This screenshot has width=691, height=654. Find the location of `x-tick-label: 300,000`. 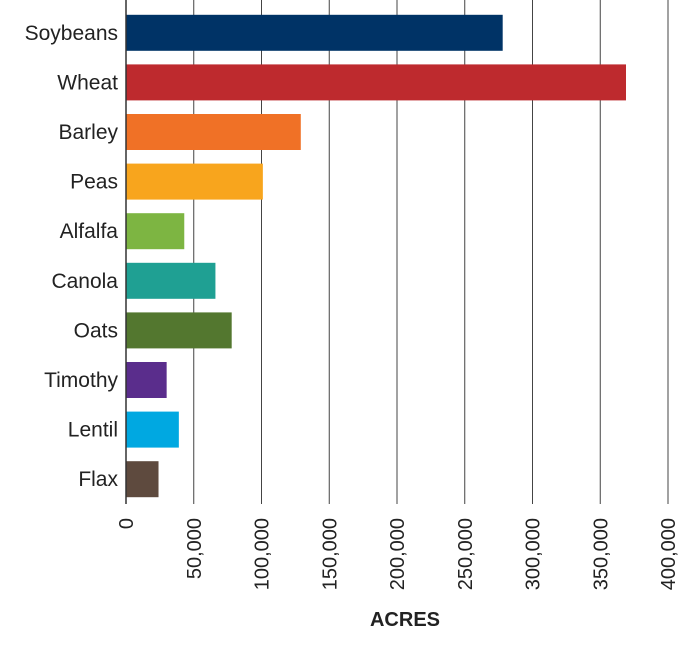

x-tick-label: 300,000 is located at coordinates (534, 554).